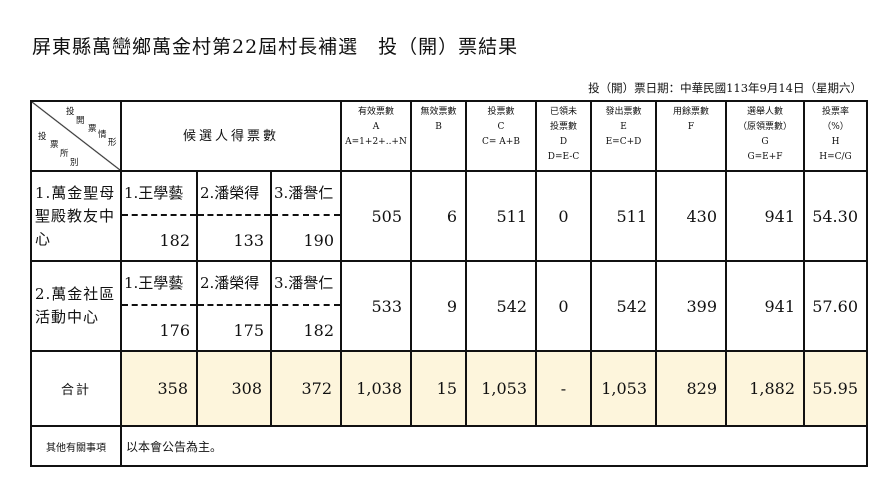  Describe the element at coordinates (76, 446) in the screenshot. I see `notes-label: 其他有關事項` at that location.